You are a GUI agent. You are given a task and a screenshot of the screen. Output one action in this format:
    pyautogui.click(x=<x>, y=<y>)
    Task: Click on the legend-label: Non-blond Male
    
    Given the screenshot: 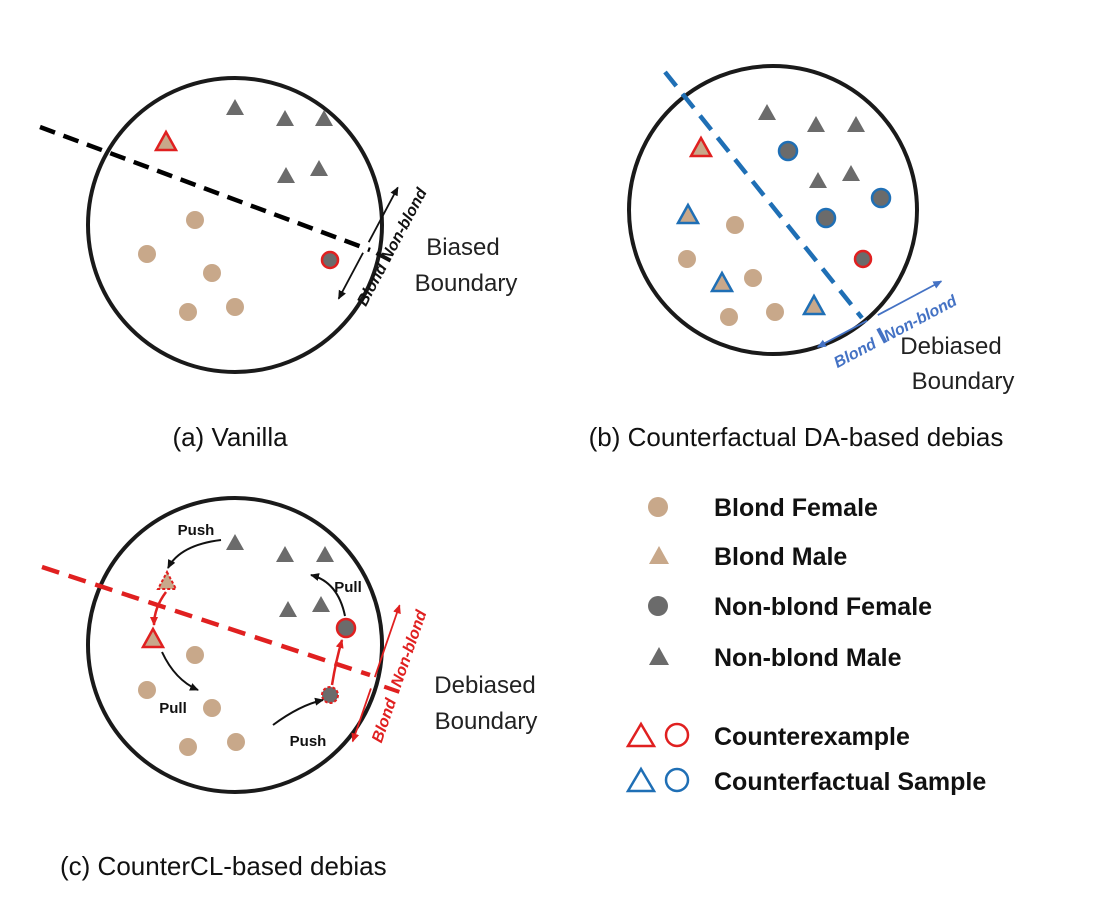 What is the action you would take?
    pyautogui.click(x=808, y=658)
    